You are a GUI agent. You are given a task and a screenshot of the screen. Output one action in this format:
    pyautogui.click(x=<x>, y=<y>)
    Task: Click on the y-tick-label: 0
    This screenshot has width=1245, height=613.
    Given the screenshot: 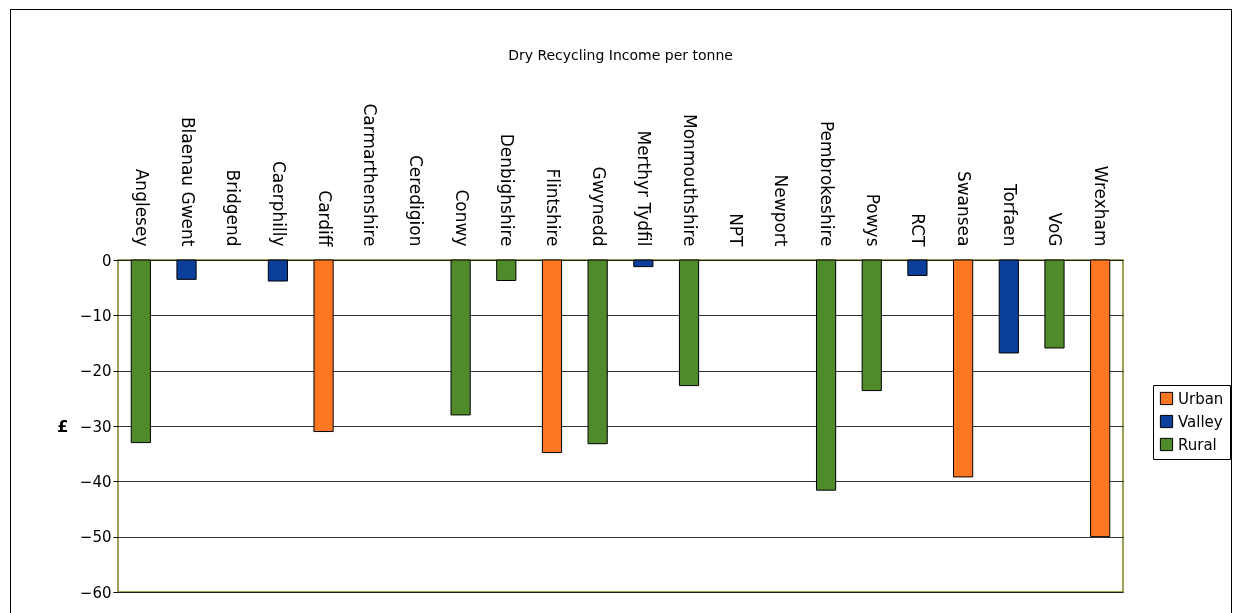 What is the action you would take?
    pyautogui.click(x=106, y=260)
    